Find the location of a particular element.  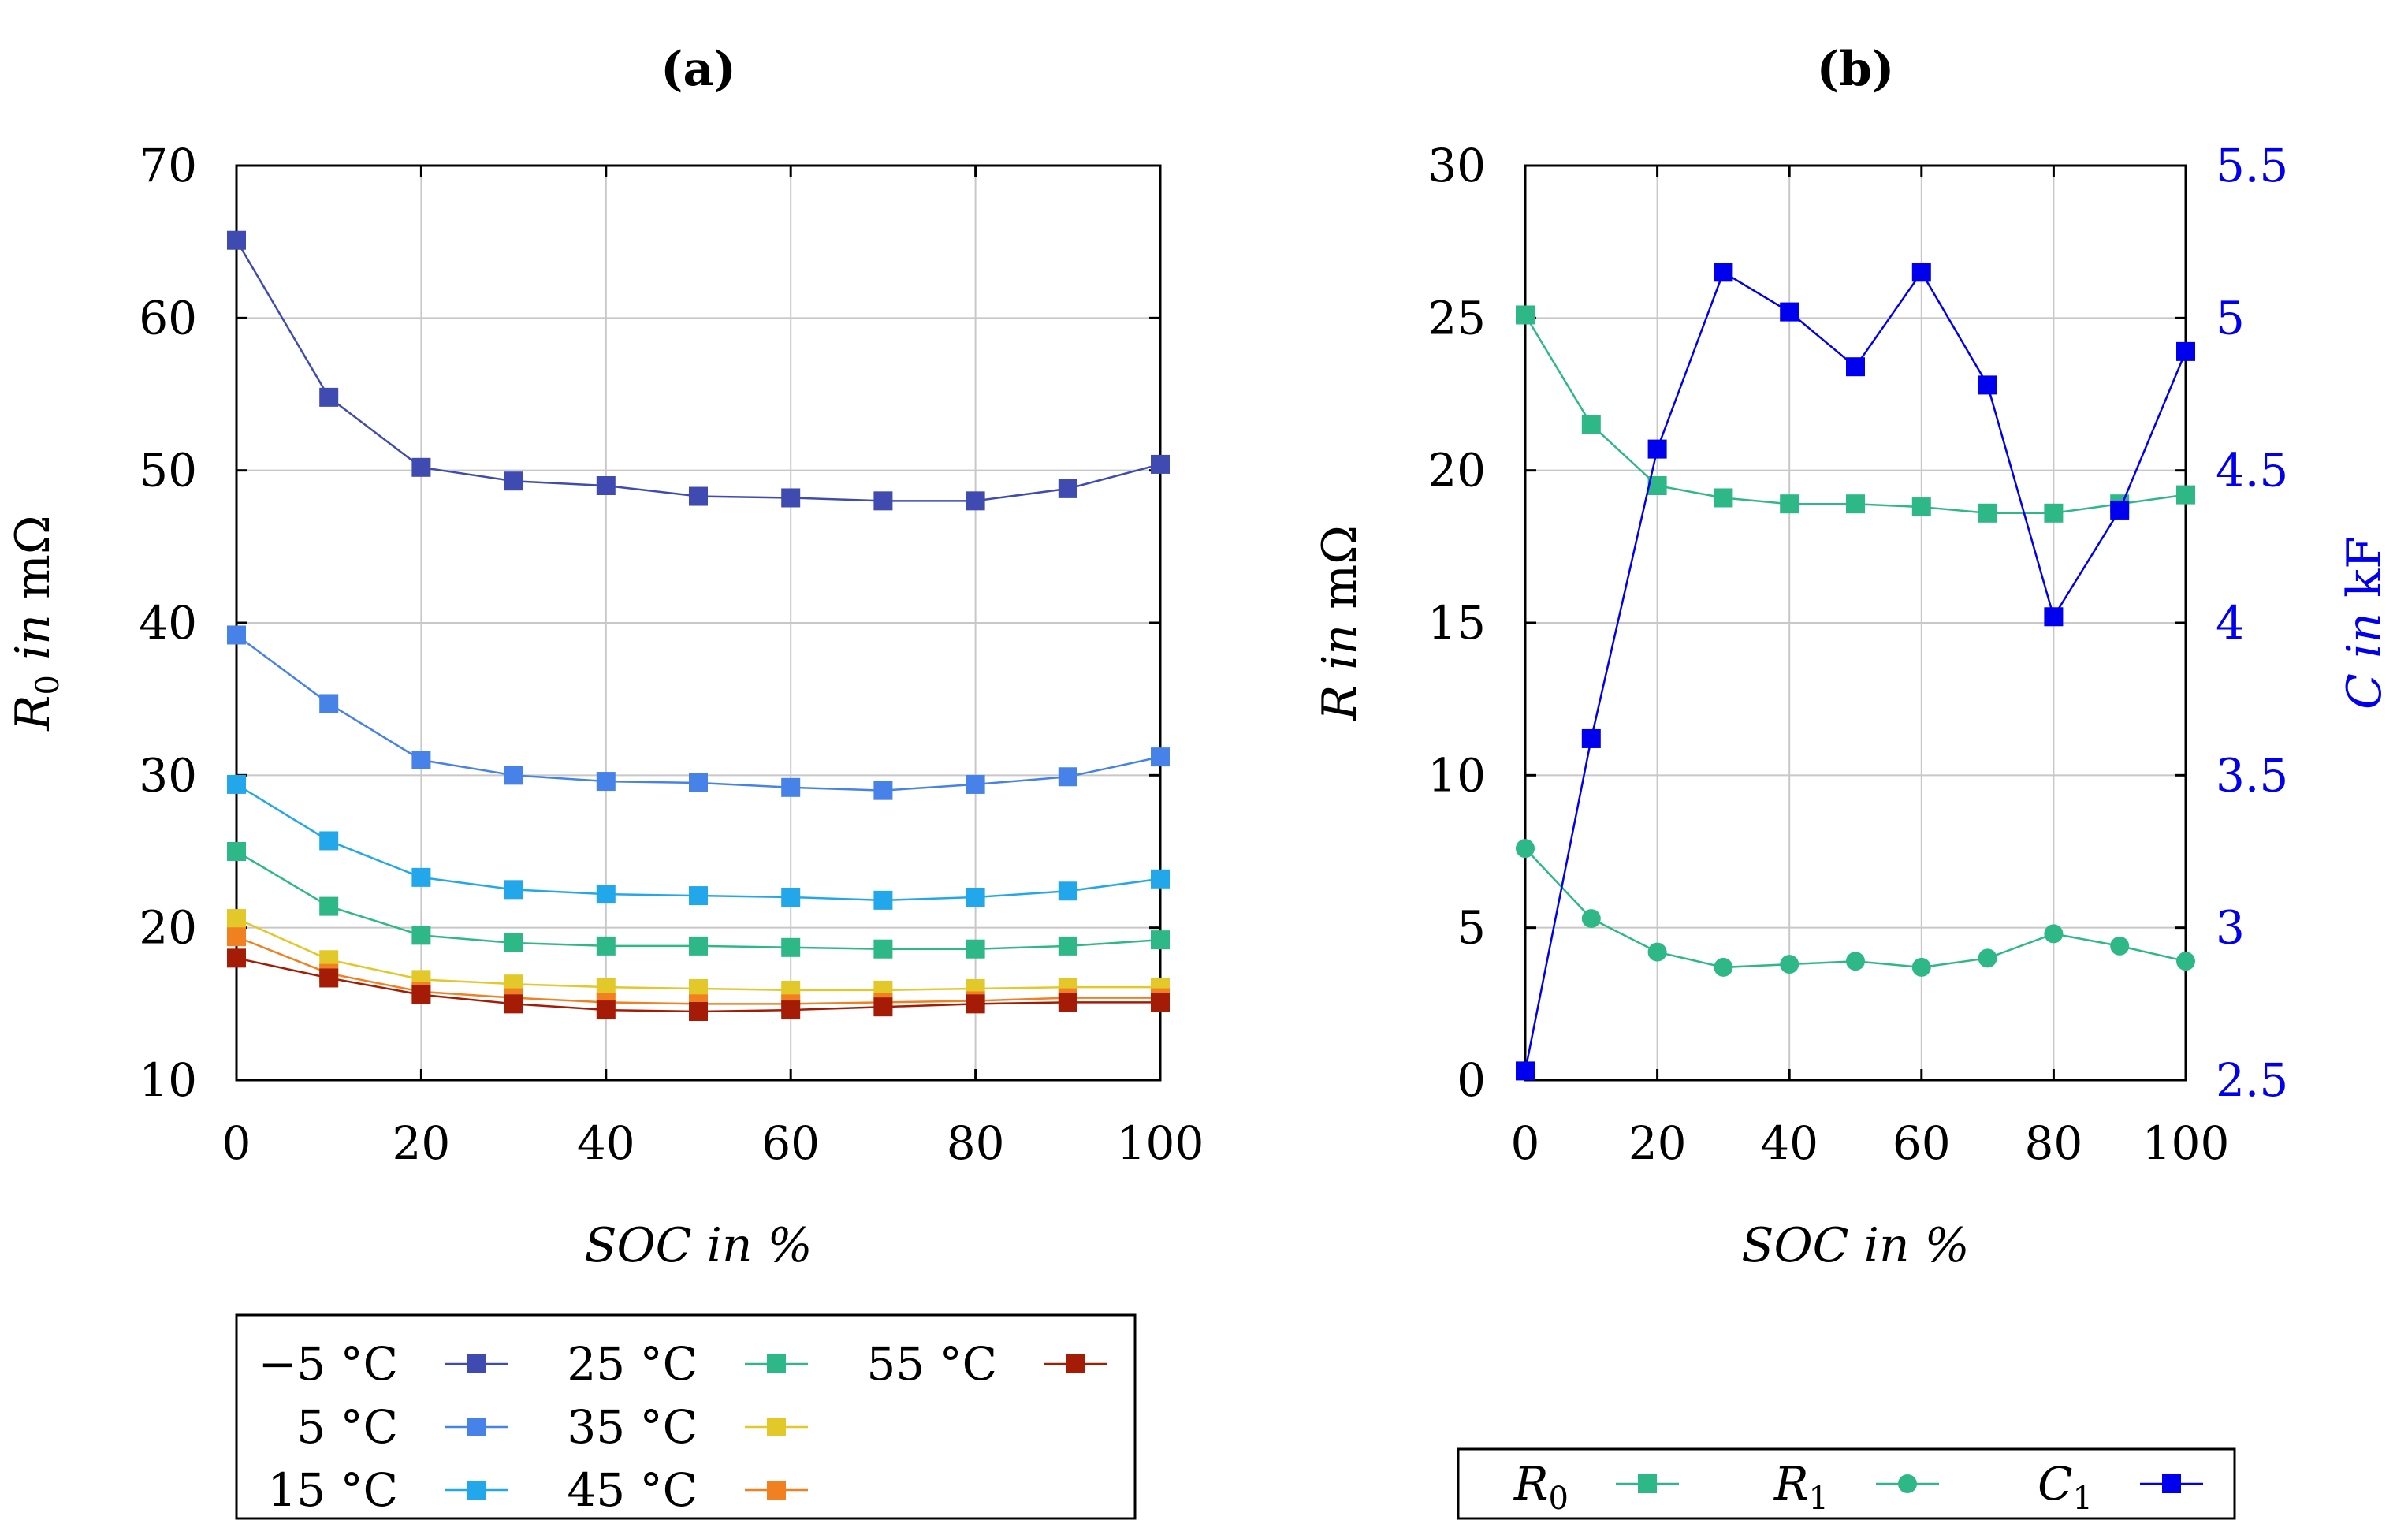

x-tick-label: 0 is located at coordinates (1525, 1143).